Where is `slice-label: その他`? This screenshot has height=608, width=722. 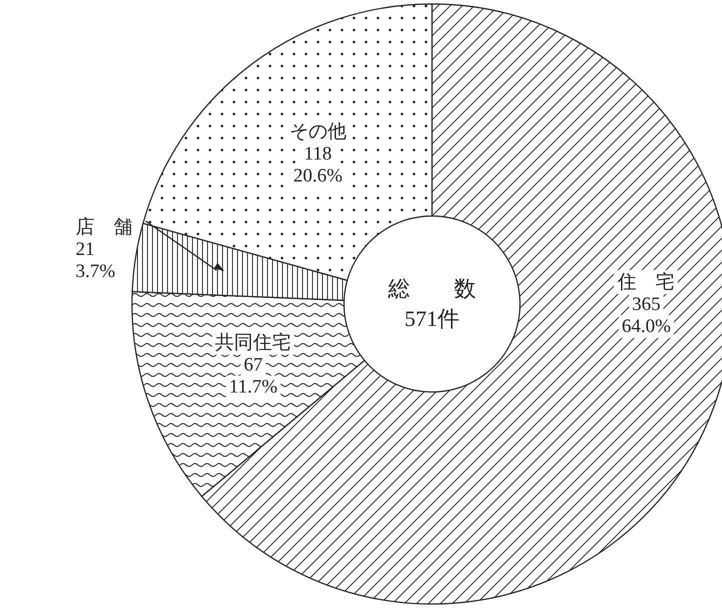
slice-label: その他 is located at coordinates (317, 132).